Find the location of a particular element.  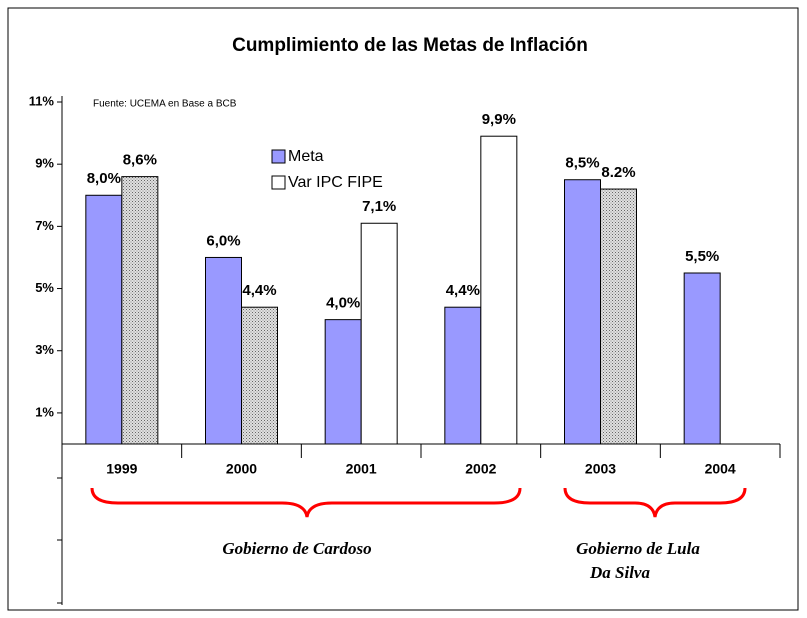

value-label: 4,0% is located at coordinates (343, 303).